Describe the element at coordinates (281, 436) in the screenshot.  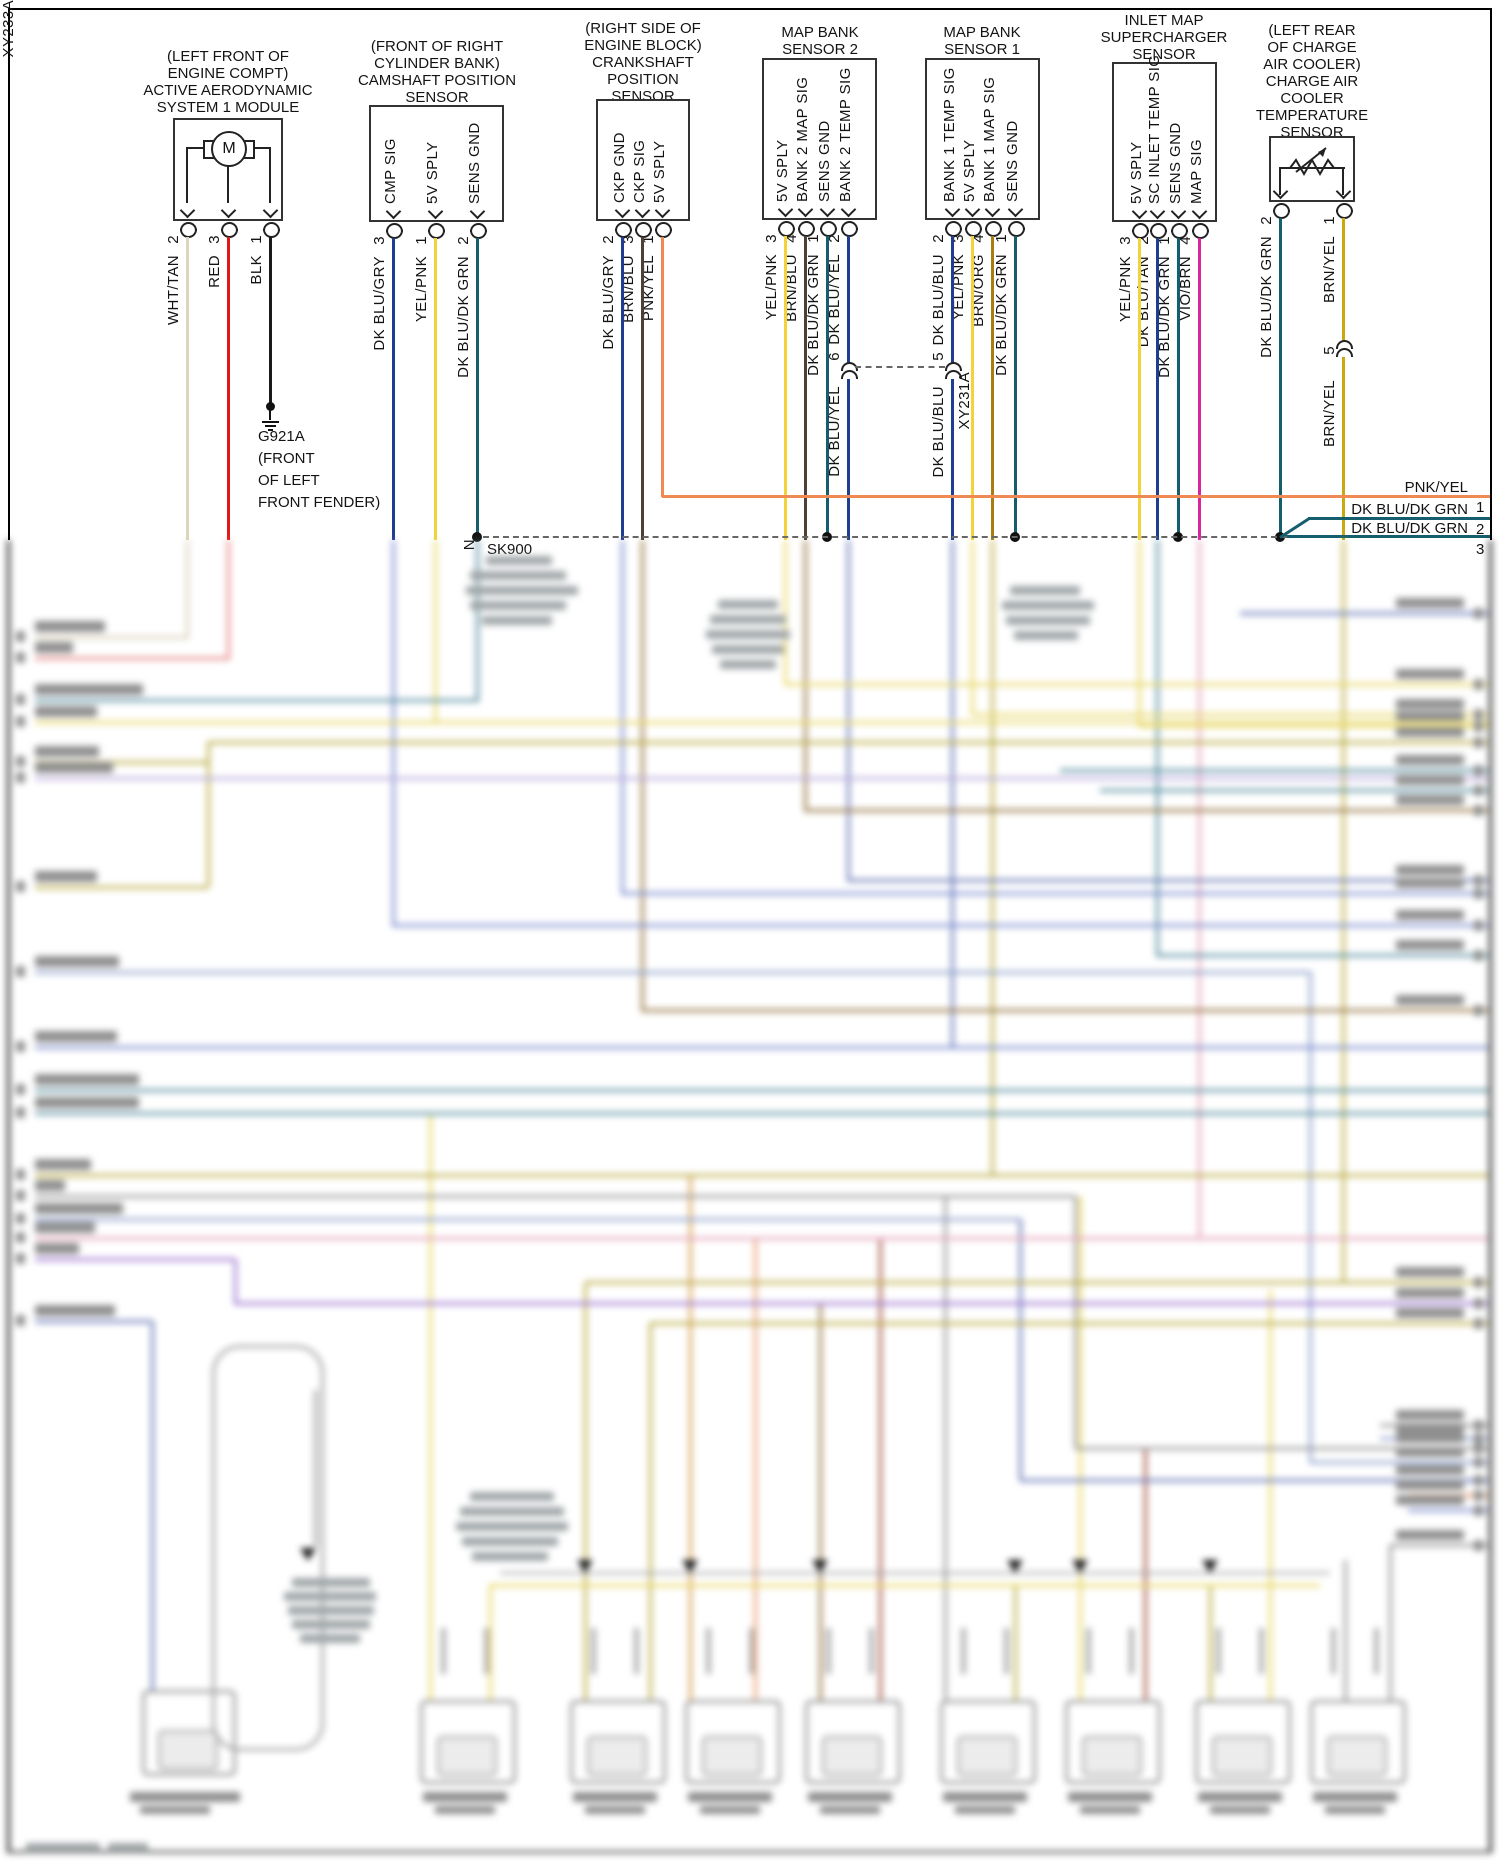
I see `ground-label-line1: G921A` at that location.